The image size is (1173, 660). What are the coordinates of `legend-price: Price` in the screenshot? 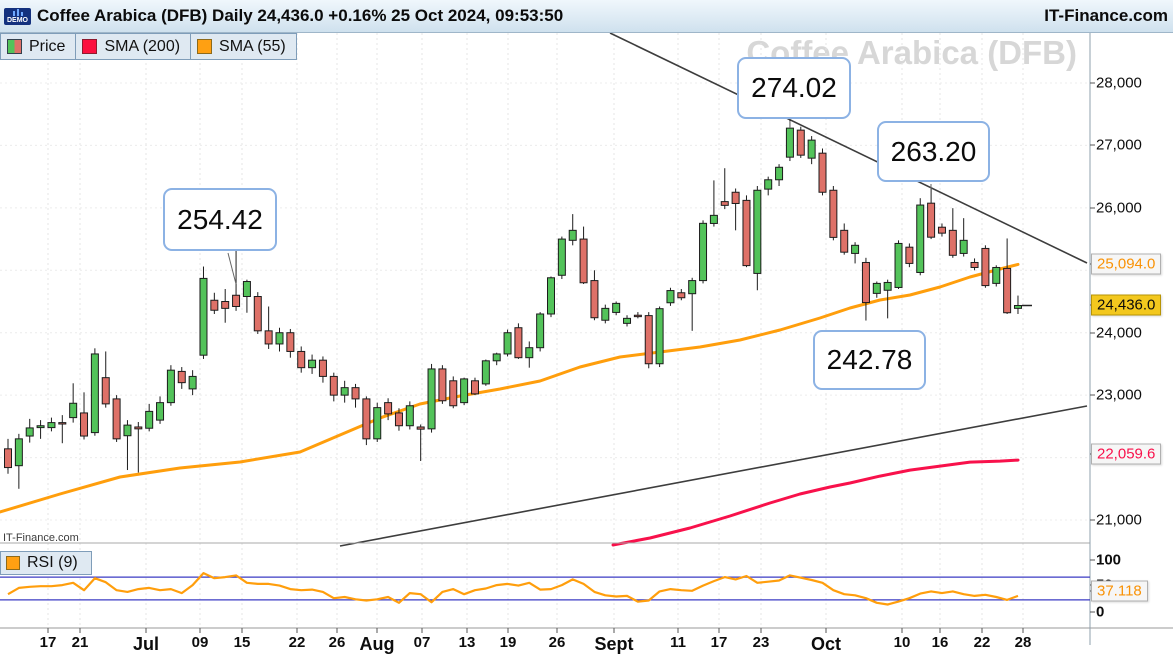 It's located at (38, 46).